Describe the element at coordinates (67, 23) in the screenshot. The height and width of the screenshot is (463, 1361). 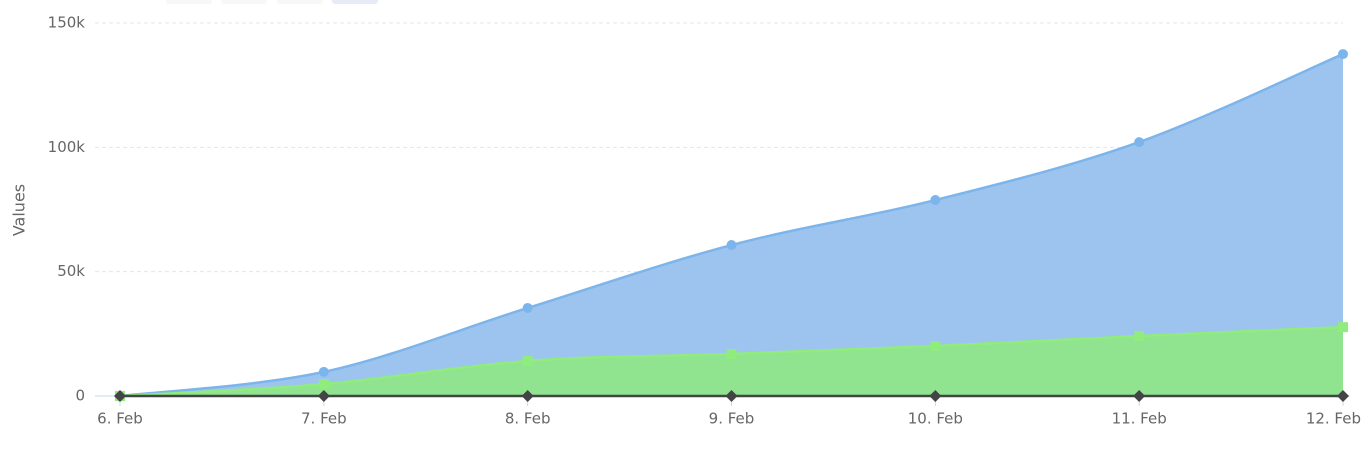
I see `y-tick-label: 150k` at that location.